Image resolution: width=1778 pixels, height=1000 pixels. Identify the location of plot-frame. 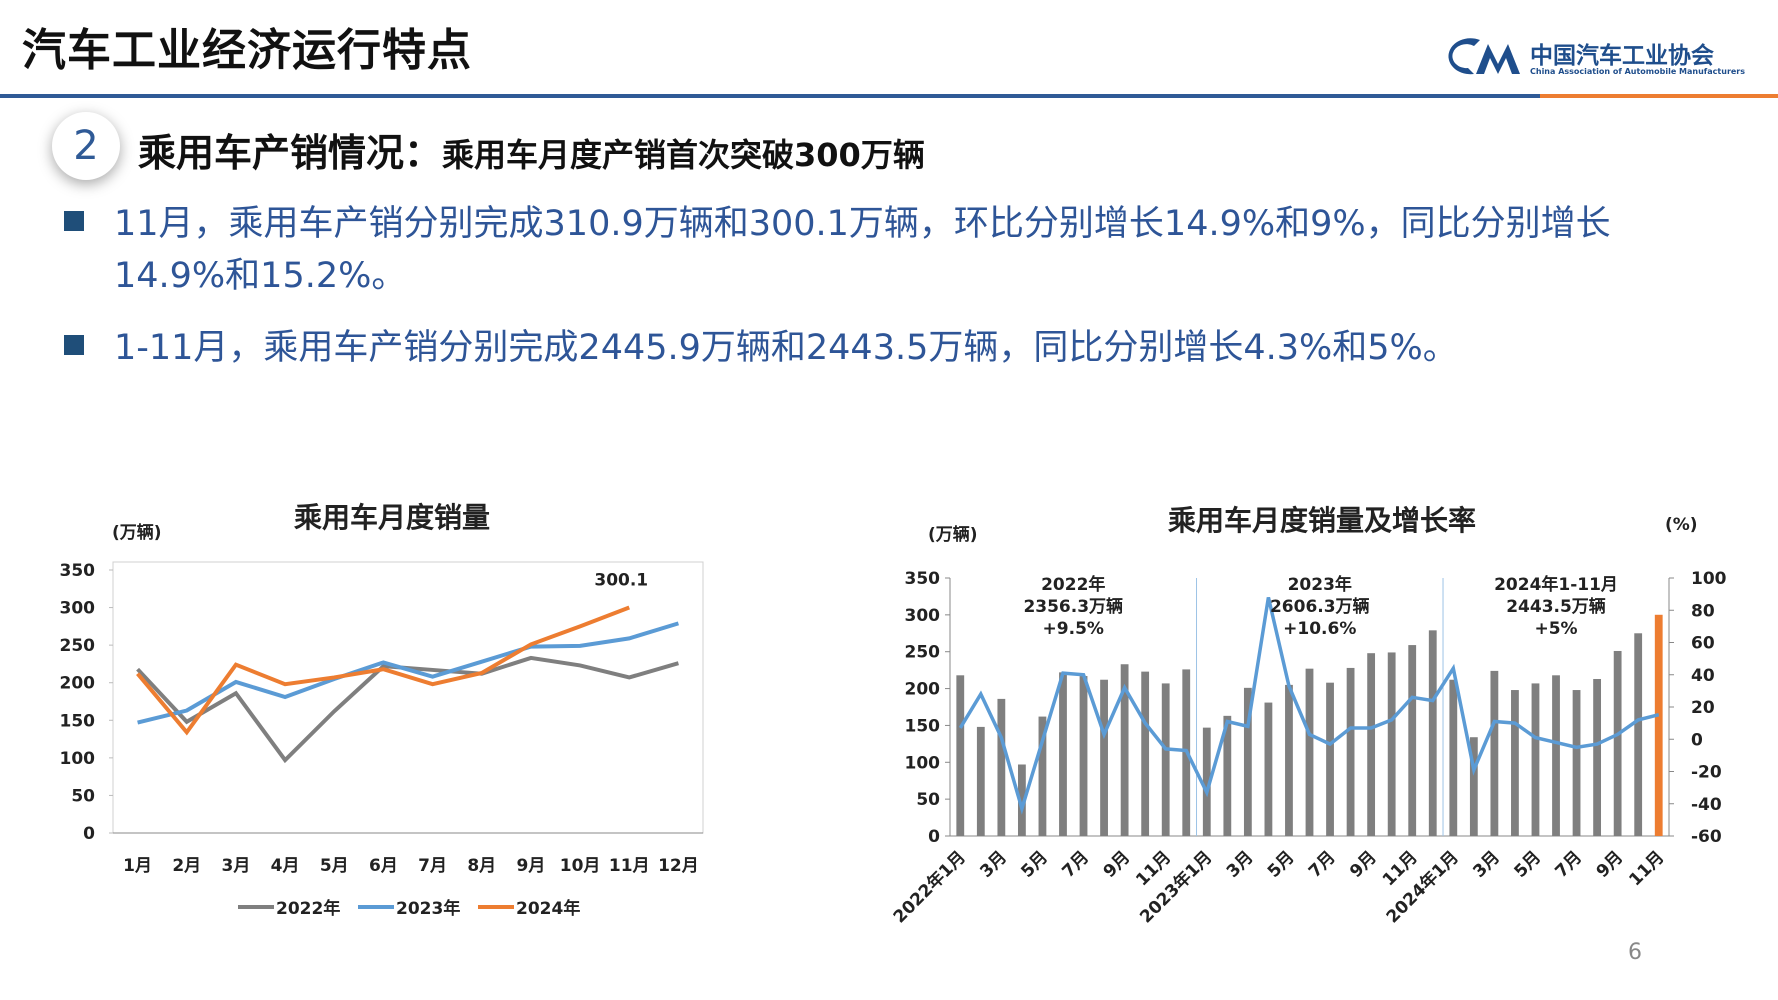
(408, 697).